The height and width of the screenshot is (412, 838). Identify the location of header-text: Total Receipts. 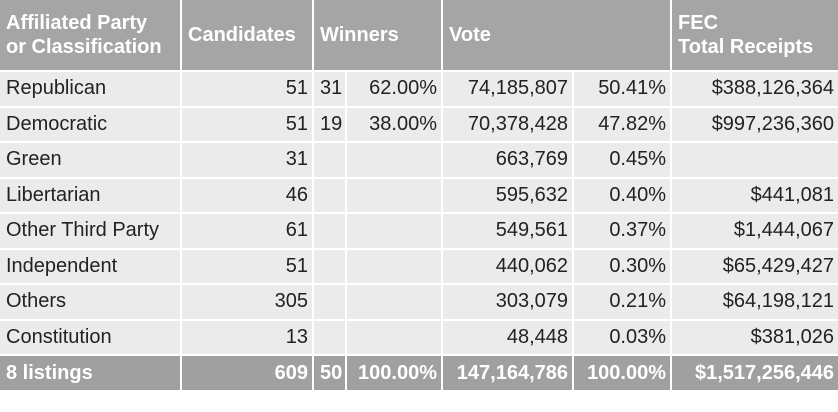
(746, 47).